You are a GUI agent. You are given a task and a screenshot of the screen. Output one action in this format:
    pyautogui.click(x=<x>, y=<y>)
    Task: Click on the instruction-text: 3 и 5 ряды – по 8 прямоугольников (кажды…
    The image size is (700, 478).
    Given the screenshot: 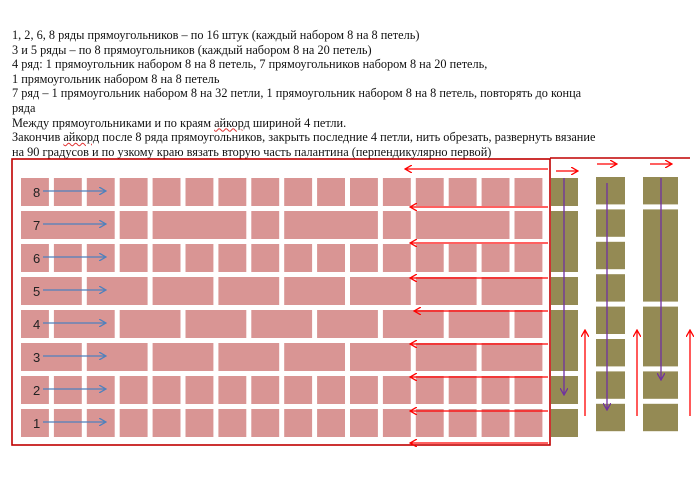 What is the action you would take?
    pyautogui.click(x=192, y=49)
    